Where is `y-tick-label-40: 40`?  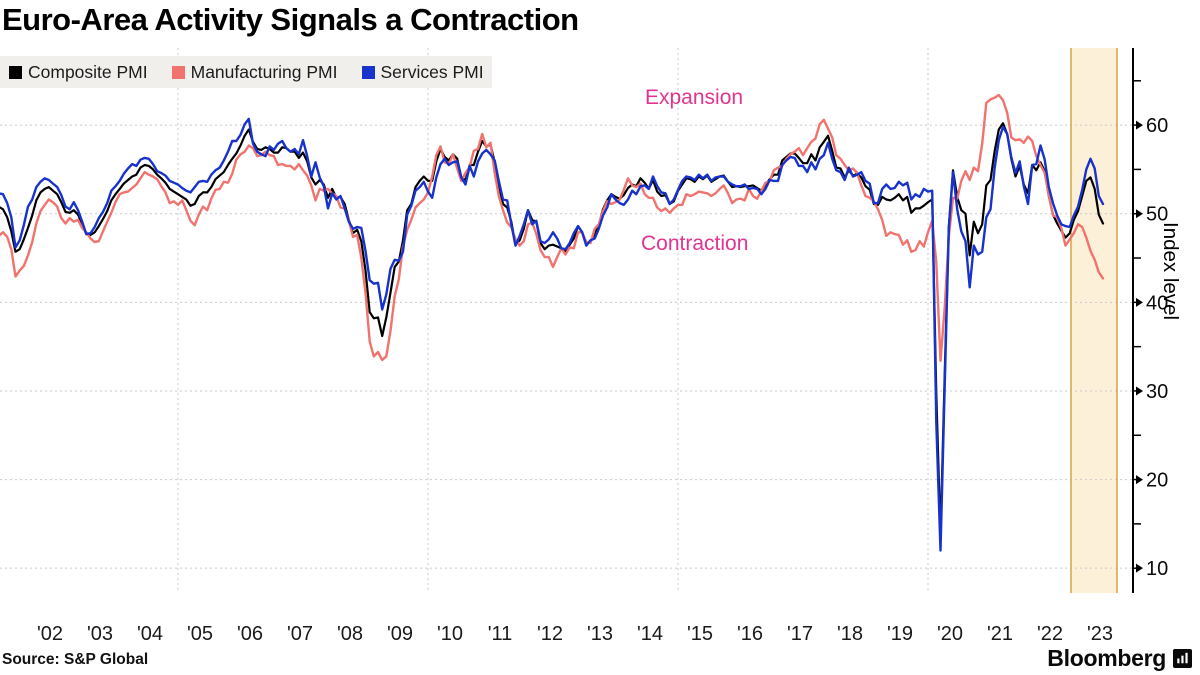
y-tick-label-40: 40 is located at coordinates (1157, 303).